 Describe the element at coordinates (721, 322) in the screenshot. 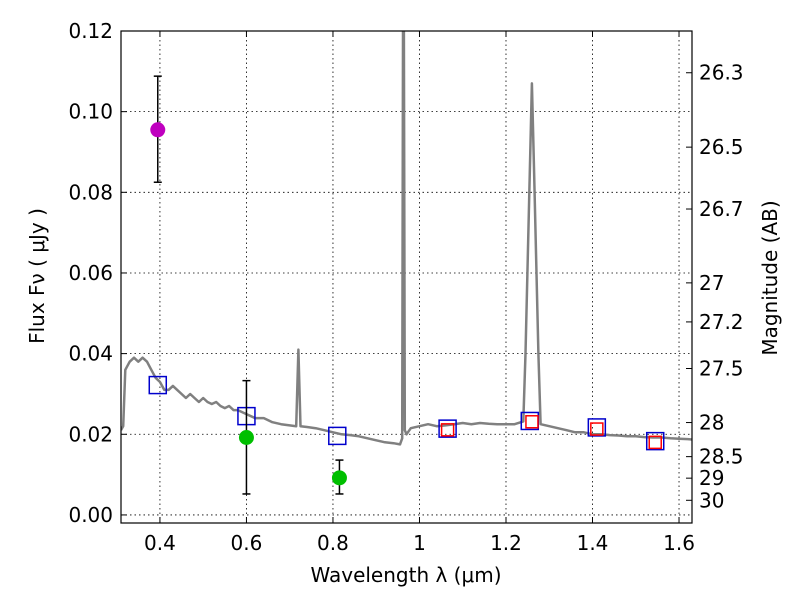

I see `magnitude-tick-label: 27.2` at that location.